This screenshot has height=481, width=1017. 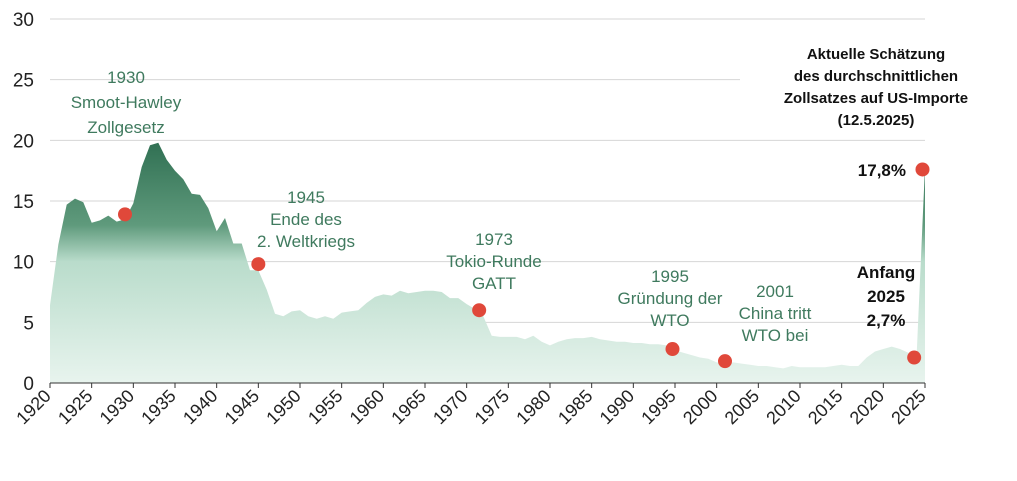 I want to click on x-tick-label: 2020, so click(x=867, y=407).